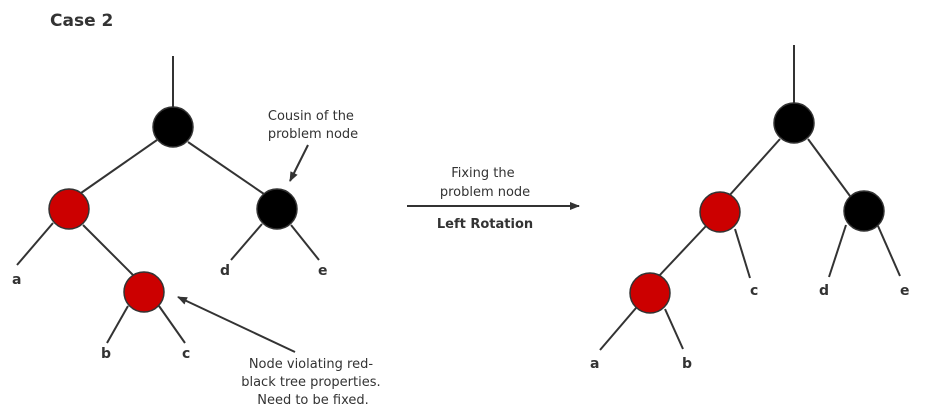 The width and height of the screenshot is (925, 418). I want to click on before-leaf-c: c, so click(186, 354).